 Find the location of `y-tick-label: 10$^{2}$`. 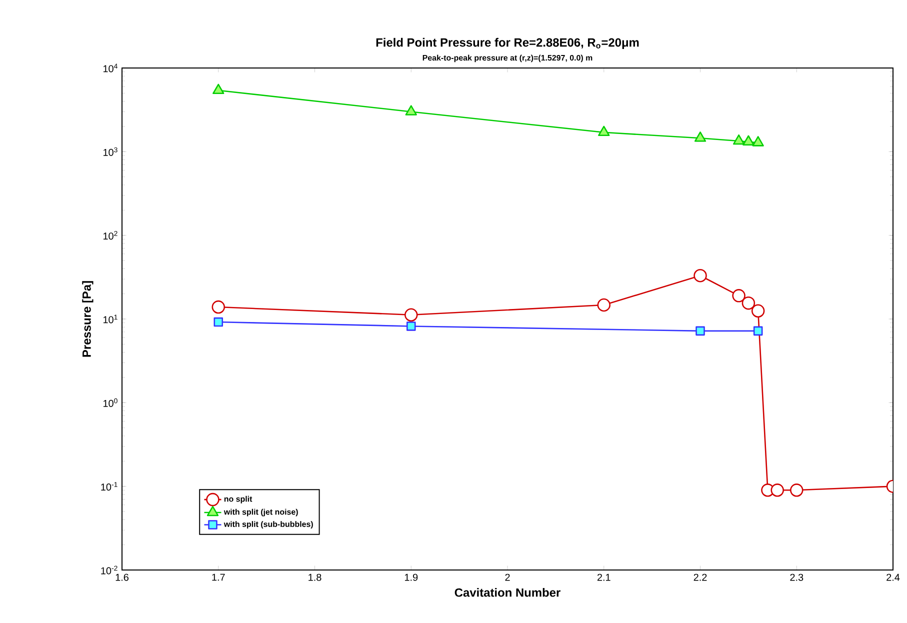

y-tick-label: 10$^{2}$ is located at coordinates (110, 235).